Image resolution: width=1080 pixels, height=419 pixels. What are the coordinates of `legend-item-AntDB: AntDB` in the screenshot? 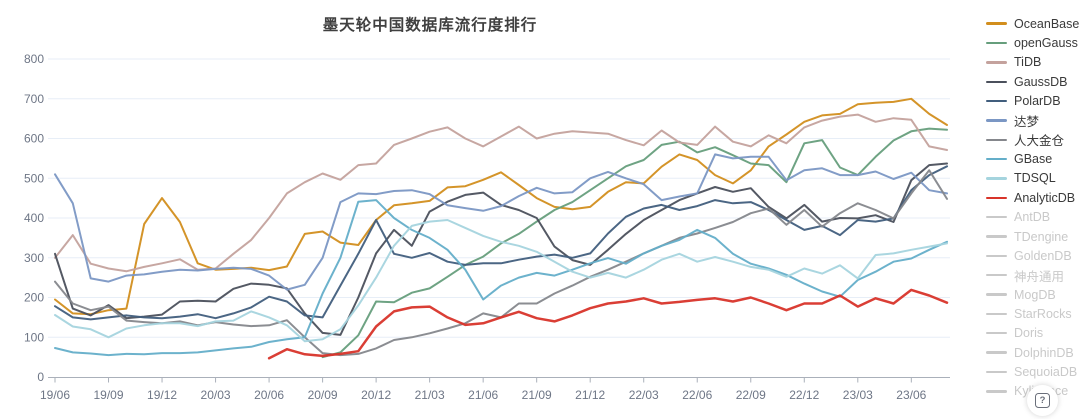 It's located at (1018, 217).